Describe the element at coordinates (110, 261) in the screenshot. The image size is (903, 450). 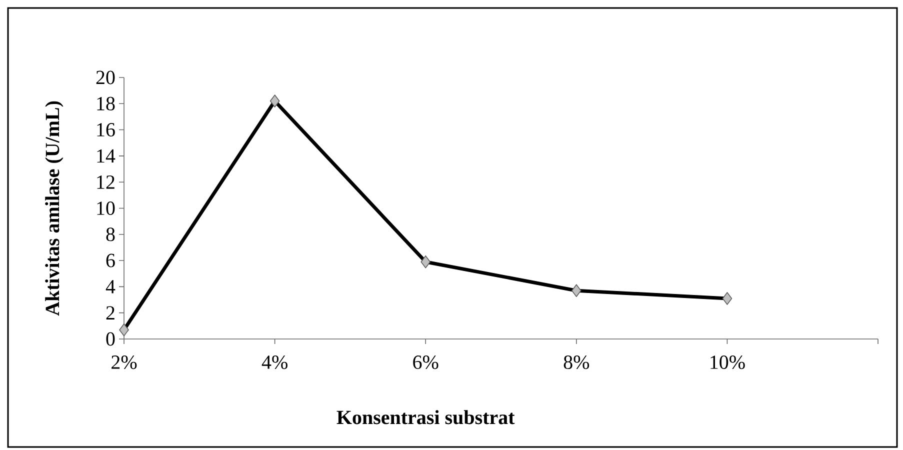
I see `y-tick-label: 6` at that location.